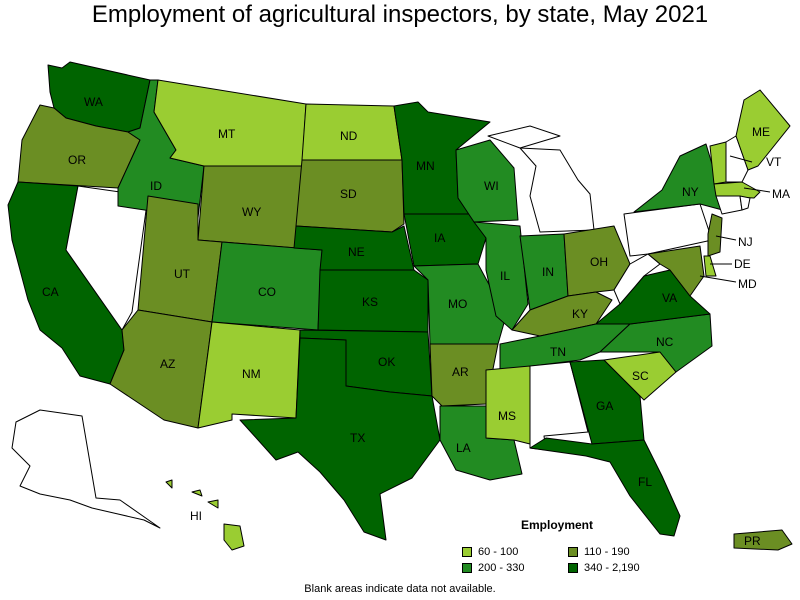 The width and height of the screenshot is (800, 600). I want to click on state-label-ME: ME, so click(761, 132).